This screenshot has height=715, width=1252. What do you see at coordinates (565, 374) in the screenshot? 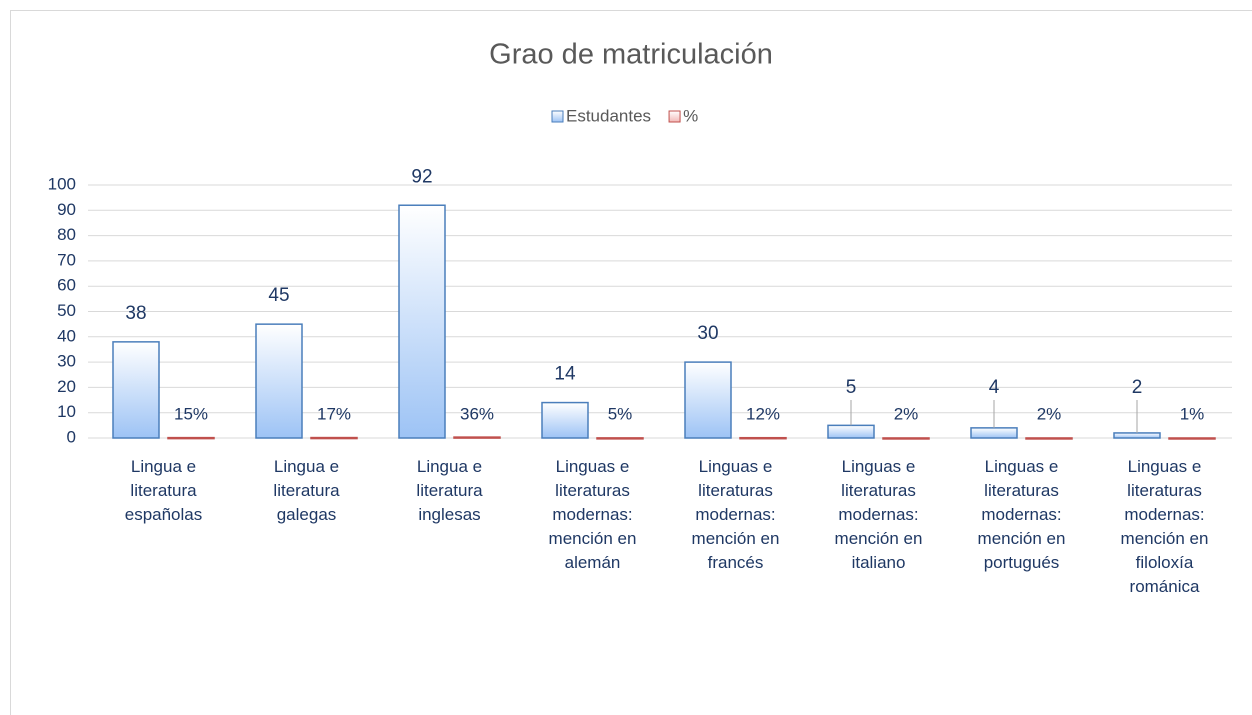
I see `value-label: 14` at bounding box center [565, 374].